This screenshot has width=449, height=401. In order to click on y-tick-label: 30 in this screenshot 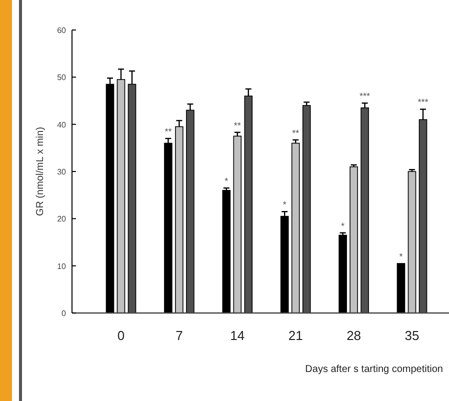, I will do `click(62, 172)`.